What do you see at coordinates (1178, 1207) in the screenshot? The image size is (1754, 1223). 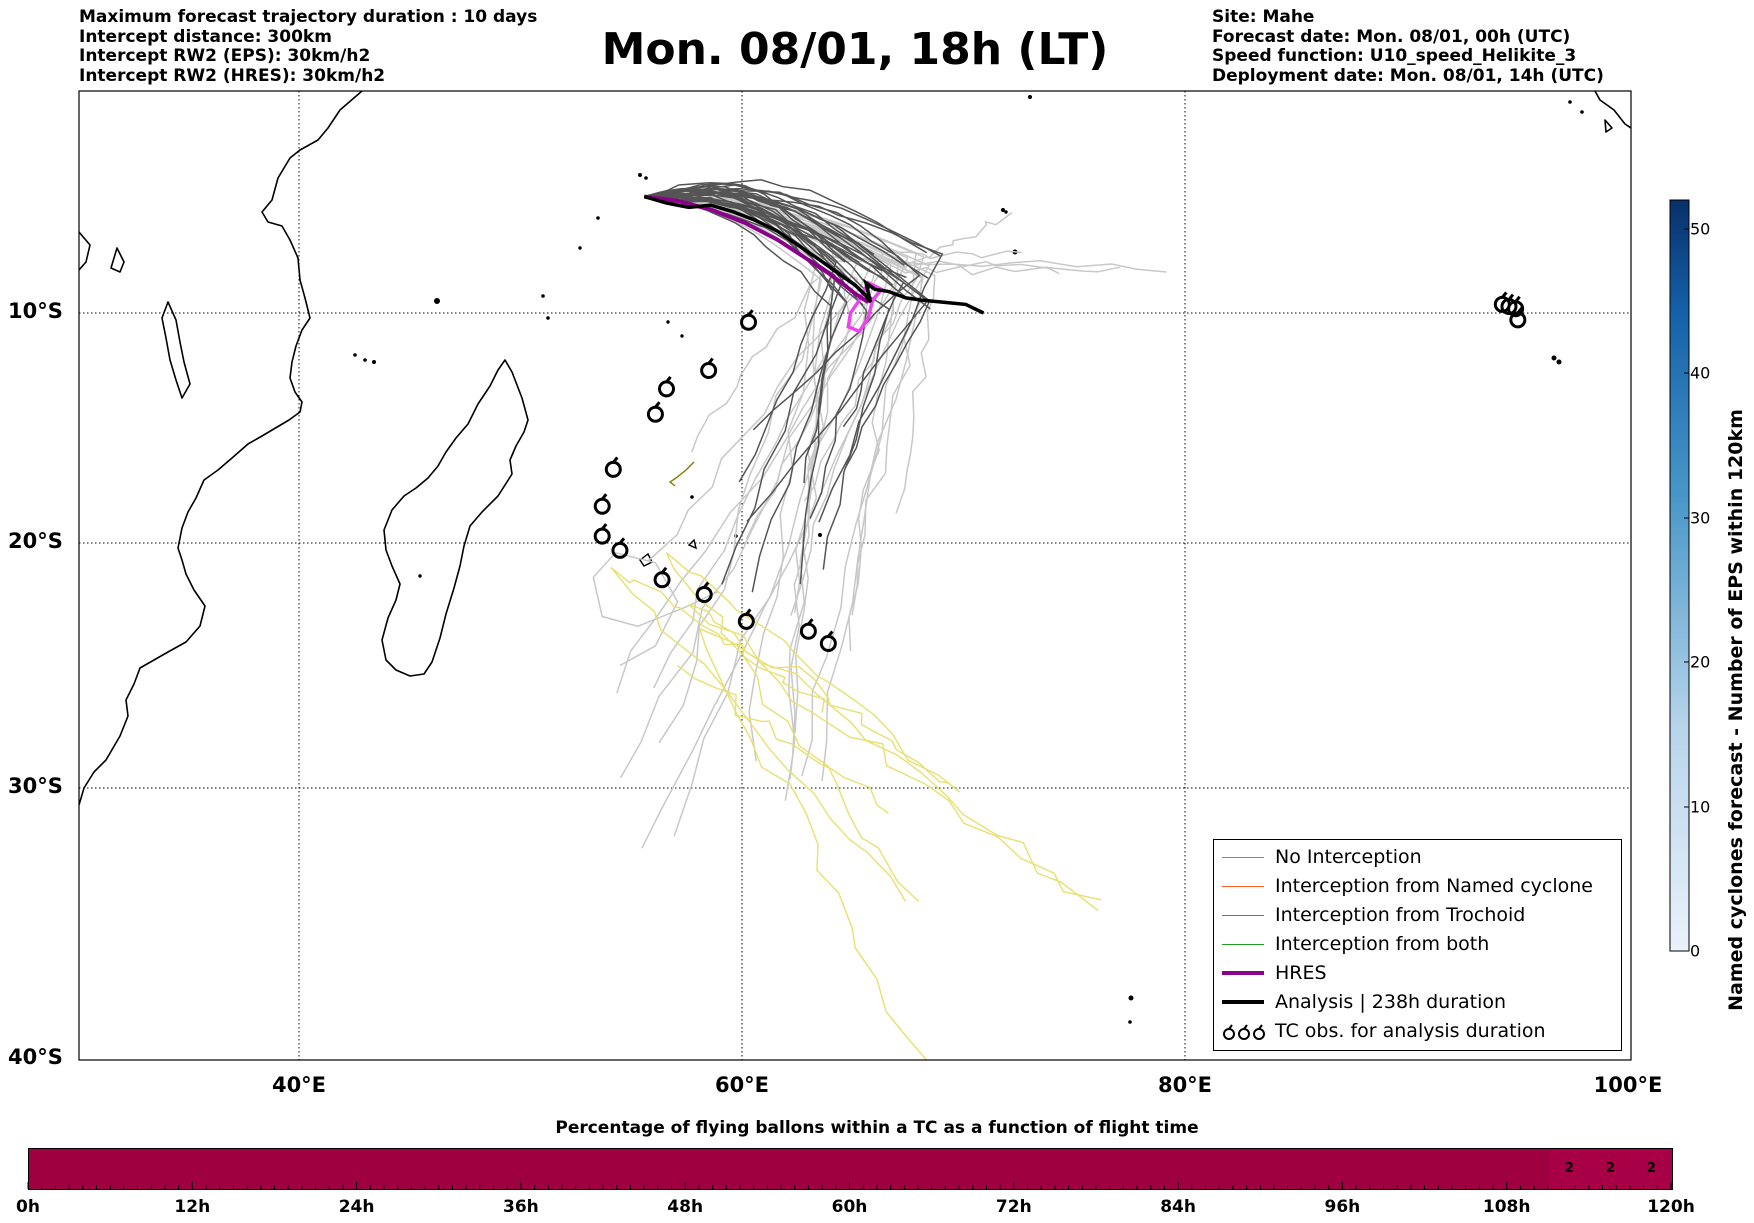 I see `flight-time-label: 84h` at bounding box center [1178, 1207].